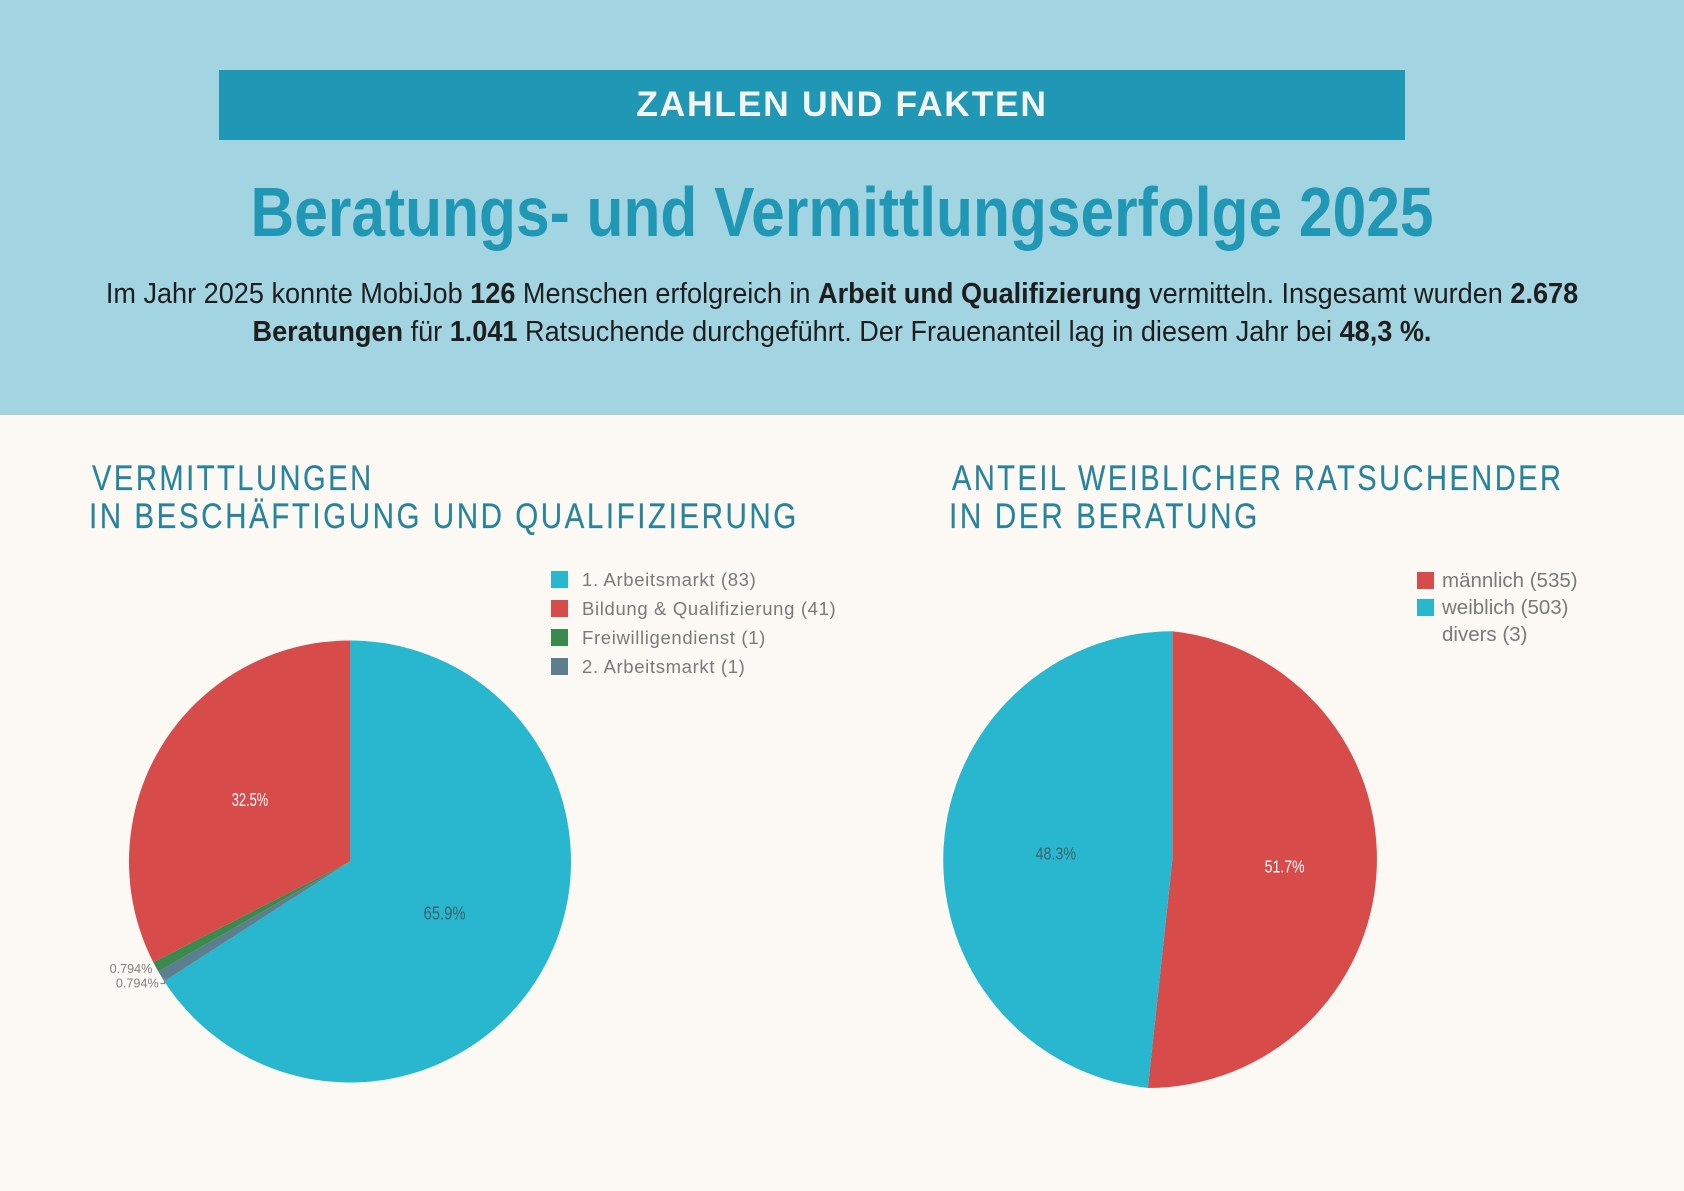 The height and width of the screenshot is (1191, 1684). I want to click on svg-text: 48.3%, so click(1056, 854).